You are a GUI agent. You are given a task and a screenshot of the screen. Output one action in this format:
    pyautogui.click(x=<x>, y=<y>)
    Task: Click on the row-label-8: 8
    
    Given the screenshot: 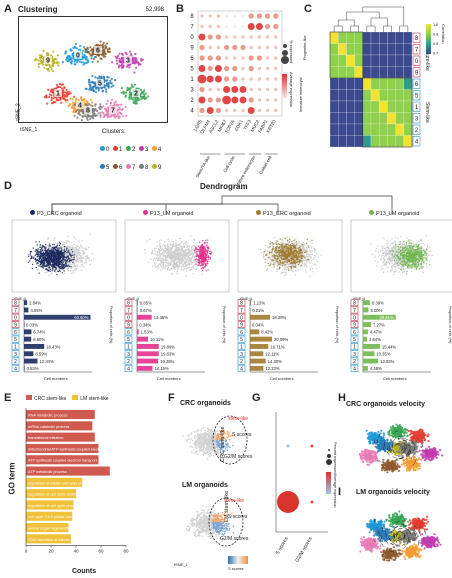 What is the action you would take?
    pyautogui.click(x=192, y=17)
    